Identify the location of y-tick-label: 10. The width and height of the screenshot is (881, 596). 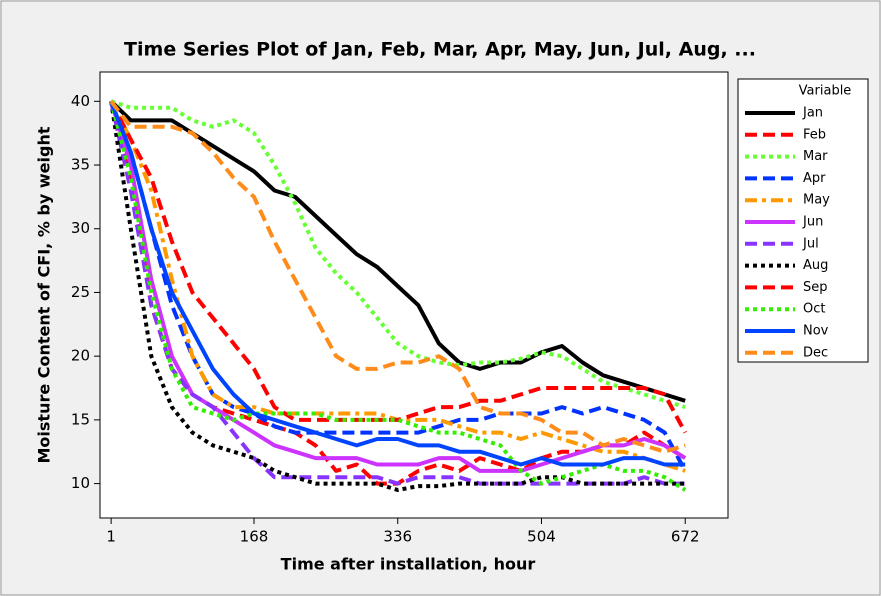
(80, 483).